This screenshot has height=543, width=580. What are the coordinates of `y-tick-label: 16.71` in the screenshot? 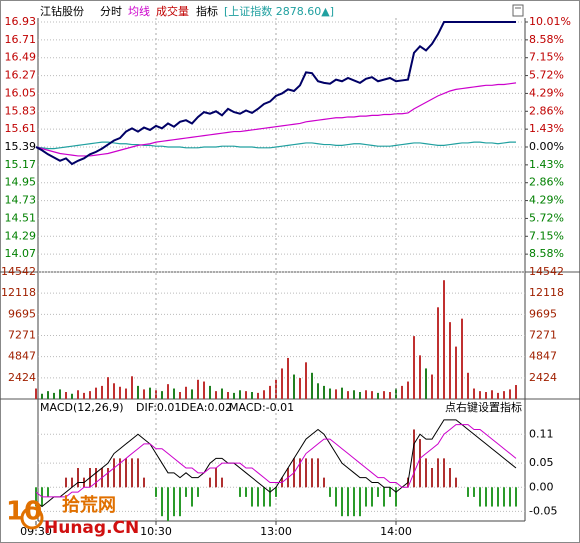 It's located at (21, 39).